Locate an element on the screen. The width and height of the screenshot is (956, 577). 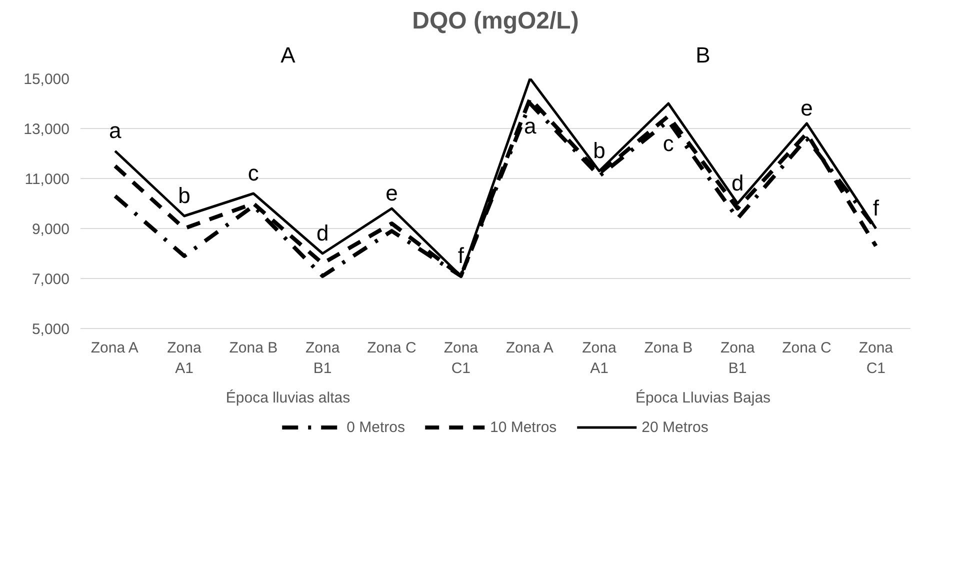
y-tick-label: 5,000 is located at coordinates (51, 329).